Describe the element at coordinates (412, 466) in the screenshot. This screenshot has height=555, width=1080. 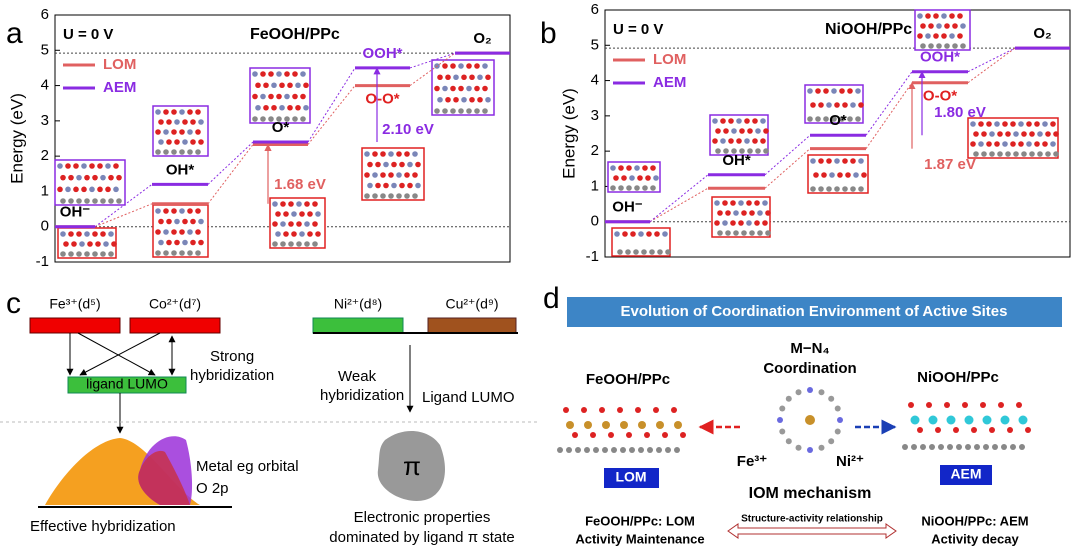
I see `label: π` at that location.